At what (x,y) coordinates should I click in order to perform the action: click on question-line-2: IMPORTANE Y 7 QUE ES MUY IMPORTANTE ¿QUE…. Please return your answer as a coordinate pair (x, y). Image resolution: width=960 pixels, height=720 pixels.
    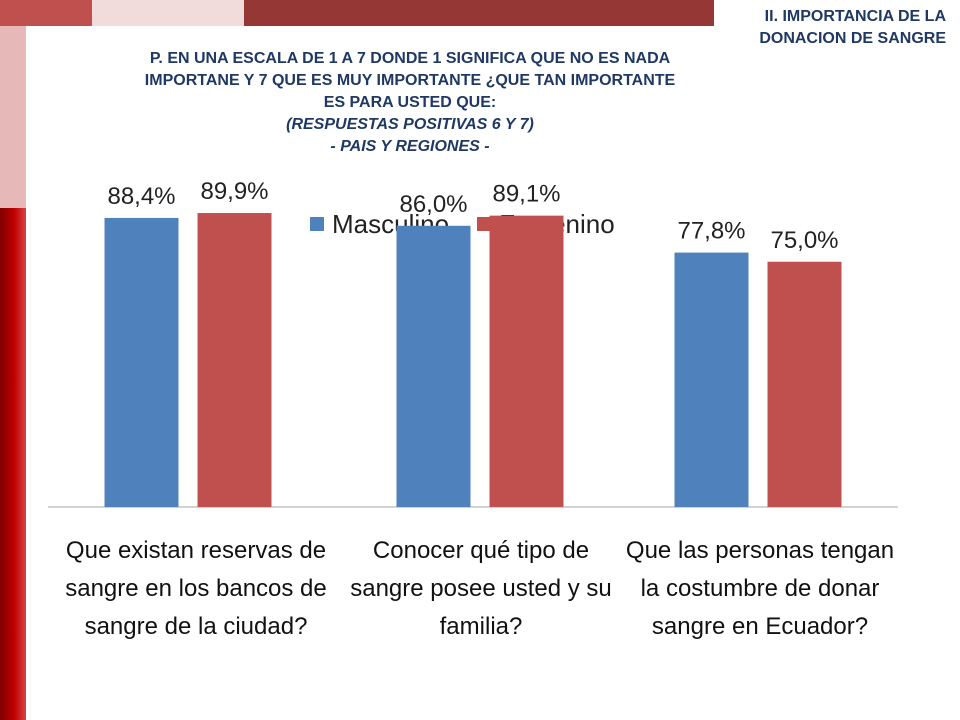
    Looking at the image, I should click on (410, 80).